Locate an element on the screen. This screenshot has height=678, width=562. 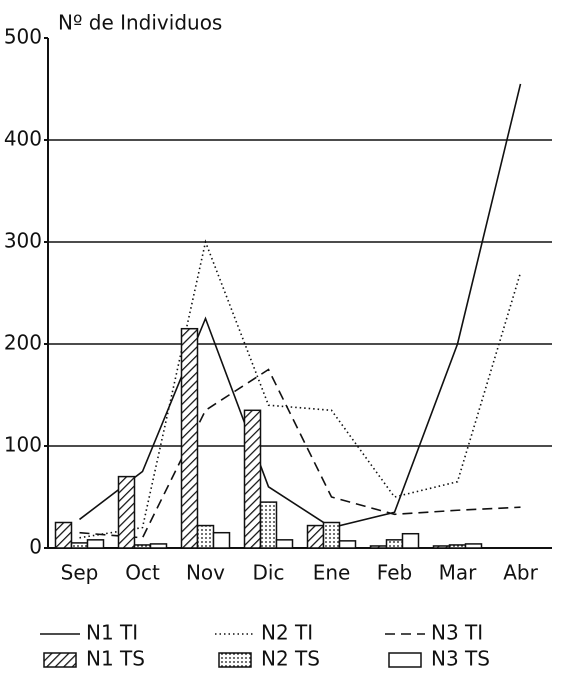
legend-label: N3 TS is located at coordinates (460, 659).